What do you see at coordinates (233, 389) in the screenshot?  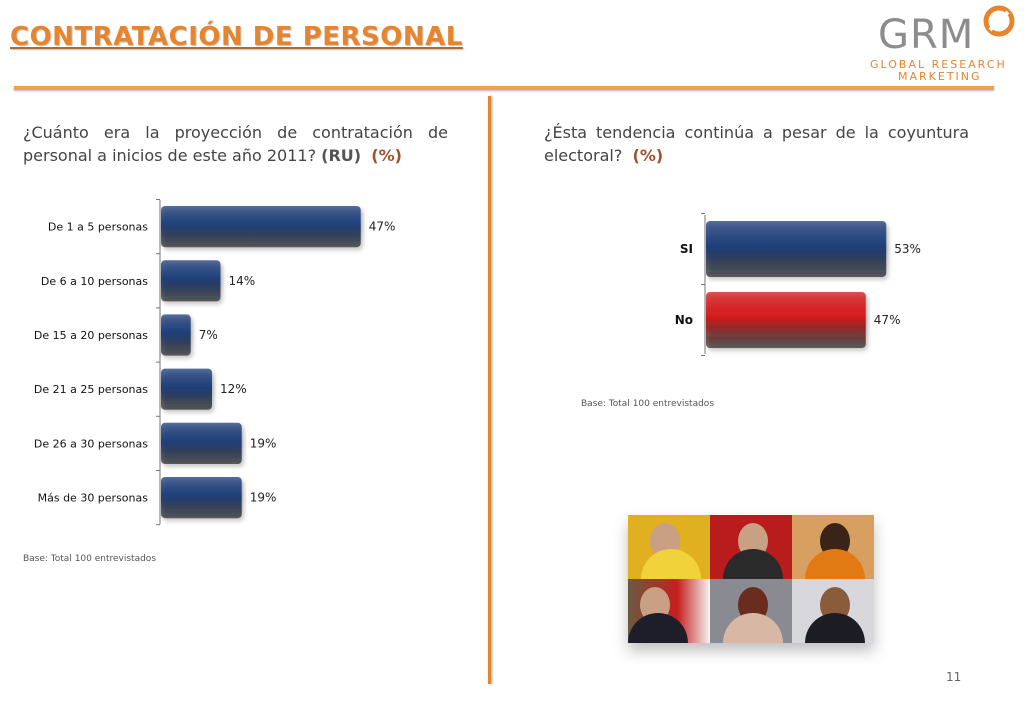 I see `value-label: 12%` at bounding box center [233, 389].